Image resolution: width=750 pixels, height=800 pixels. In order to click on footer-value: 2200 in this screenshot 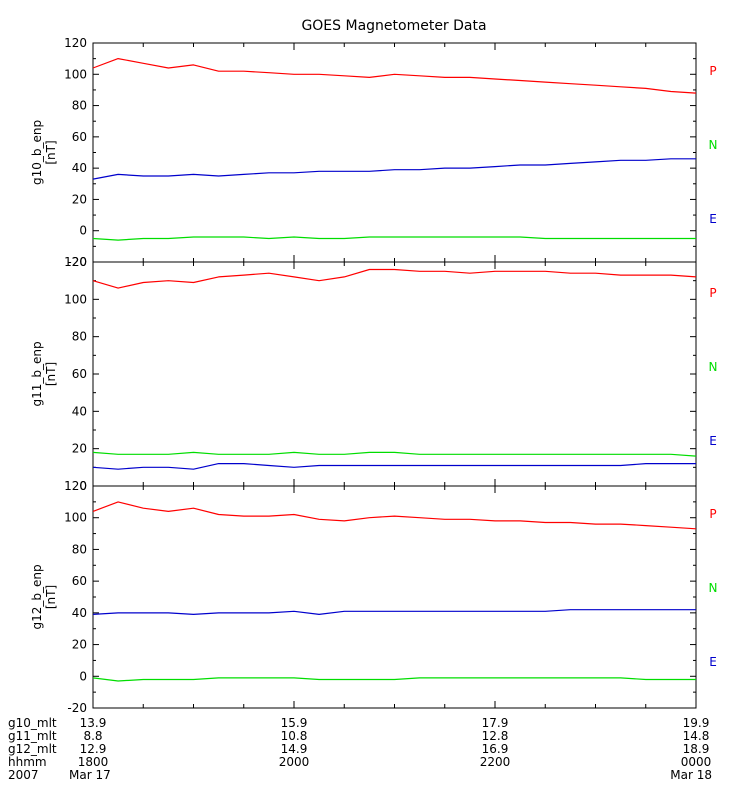, I will do `click(495, 762)`.